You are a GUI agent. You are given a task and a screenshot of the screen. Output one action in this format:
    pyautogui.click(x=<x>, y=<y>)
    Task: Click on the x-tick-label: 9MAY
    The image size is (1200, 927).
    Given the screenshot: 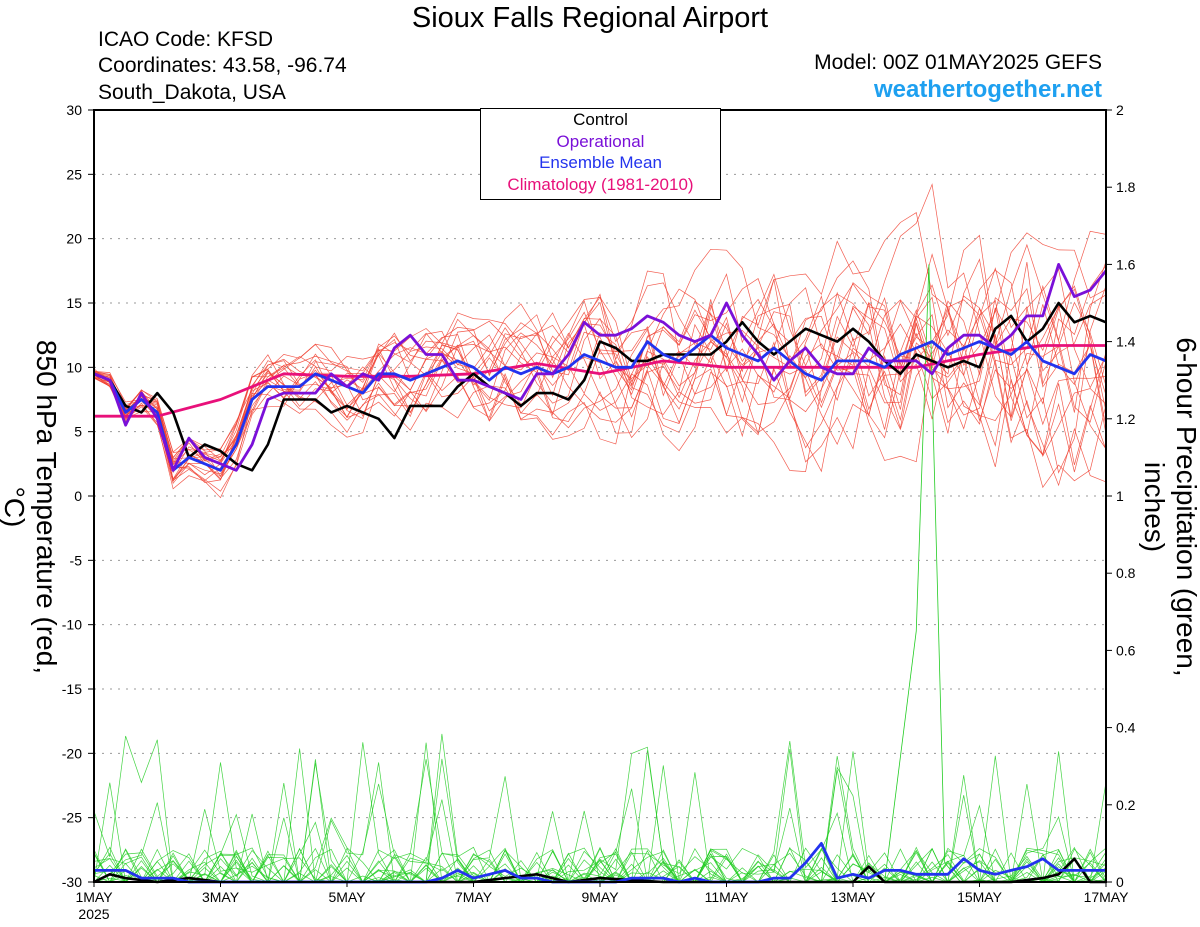 What is the action you would take?
    pyautogui.click(x=600, y=897)
    